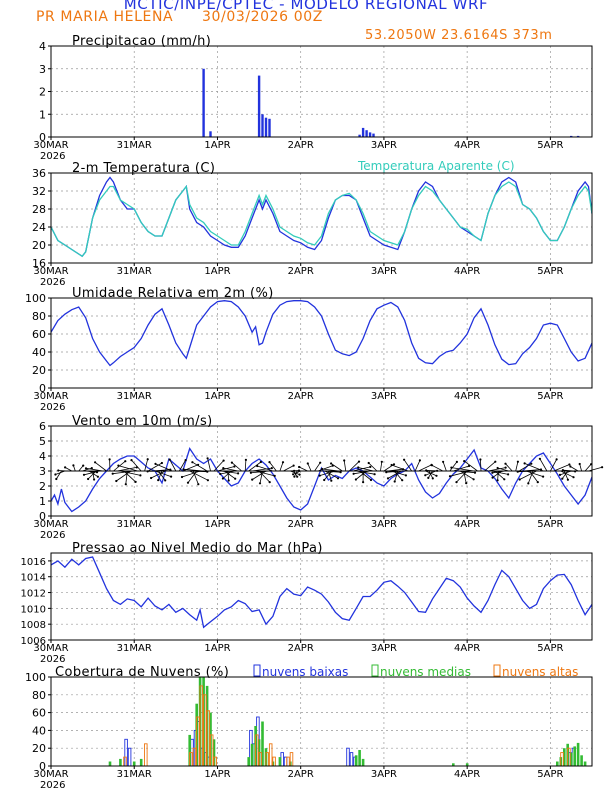  Describe the element at coordinates (105, 17) in the screenshot. I see `location-label: PR MARIA HELENA` at that location.